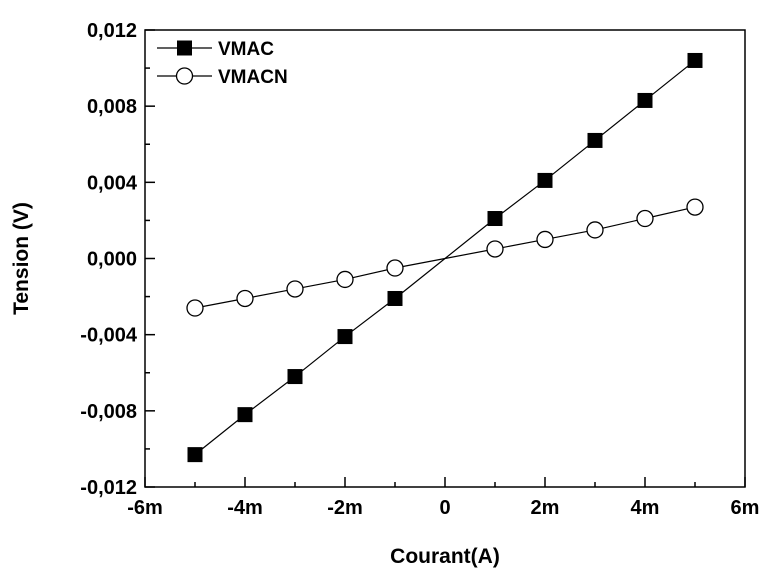 The width and height of the screenshot is (774, 572). Describe the element at coordinates (112, 107) in the screenshot. I see `y-tick-label: 0,008` at that location.